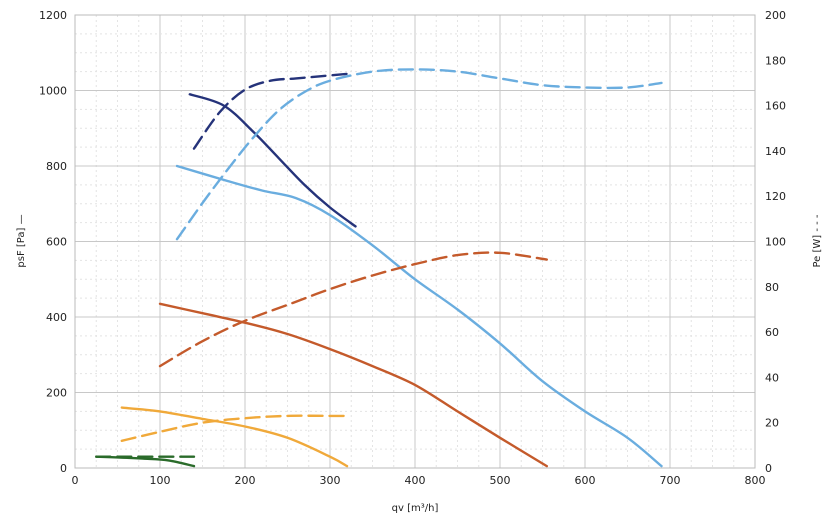 This screenshot has width=833, height=517. I want to click on y-left-tick-label: 400, so click(56, 317).